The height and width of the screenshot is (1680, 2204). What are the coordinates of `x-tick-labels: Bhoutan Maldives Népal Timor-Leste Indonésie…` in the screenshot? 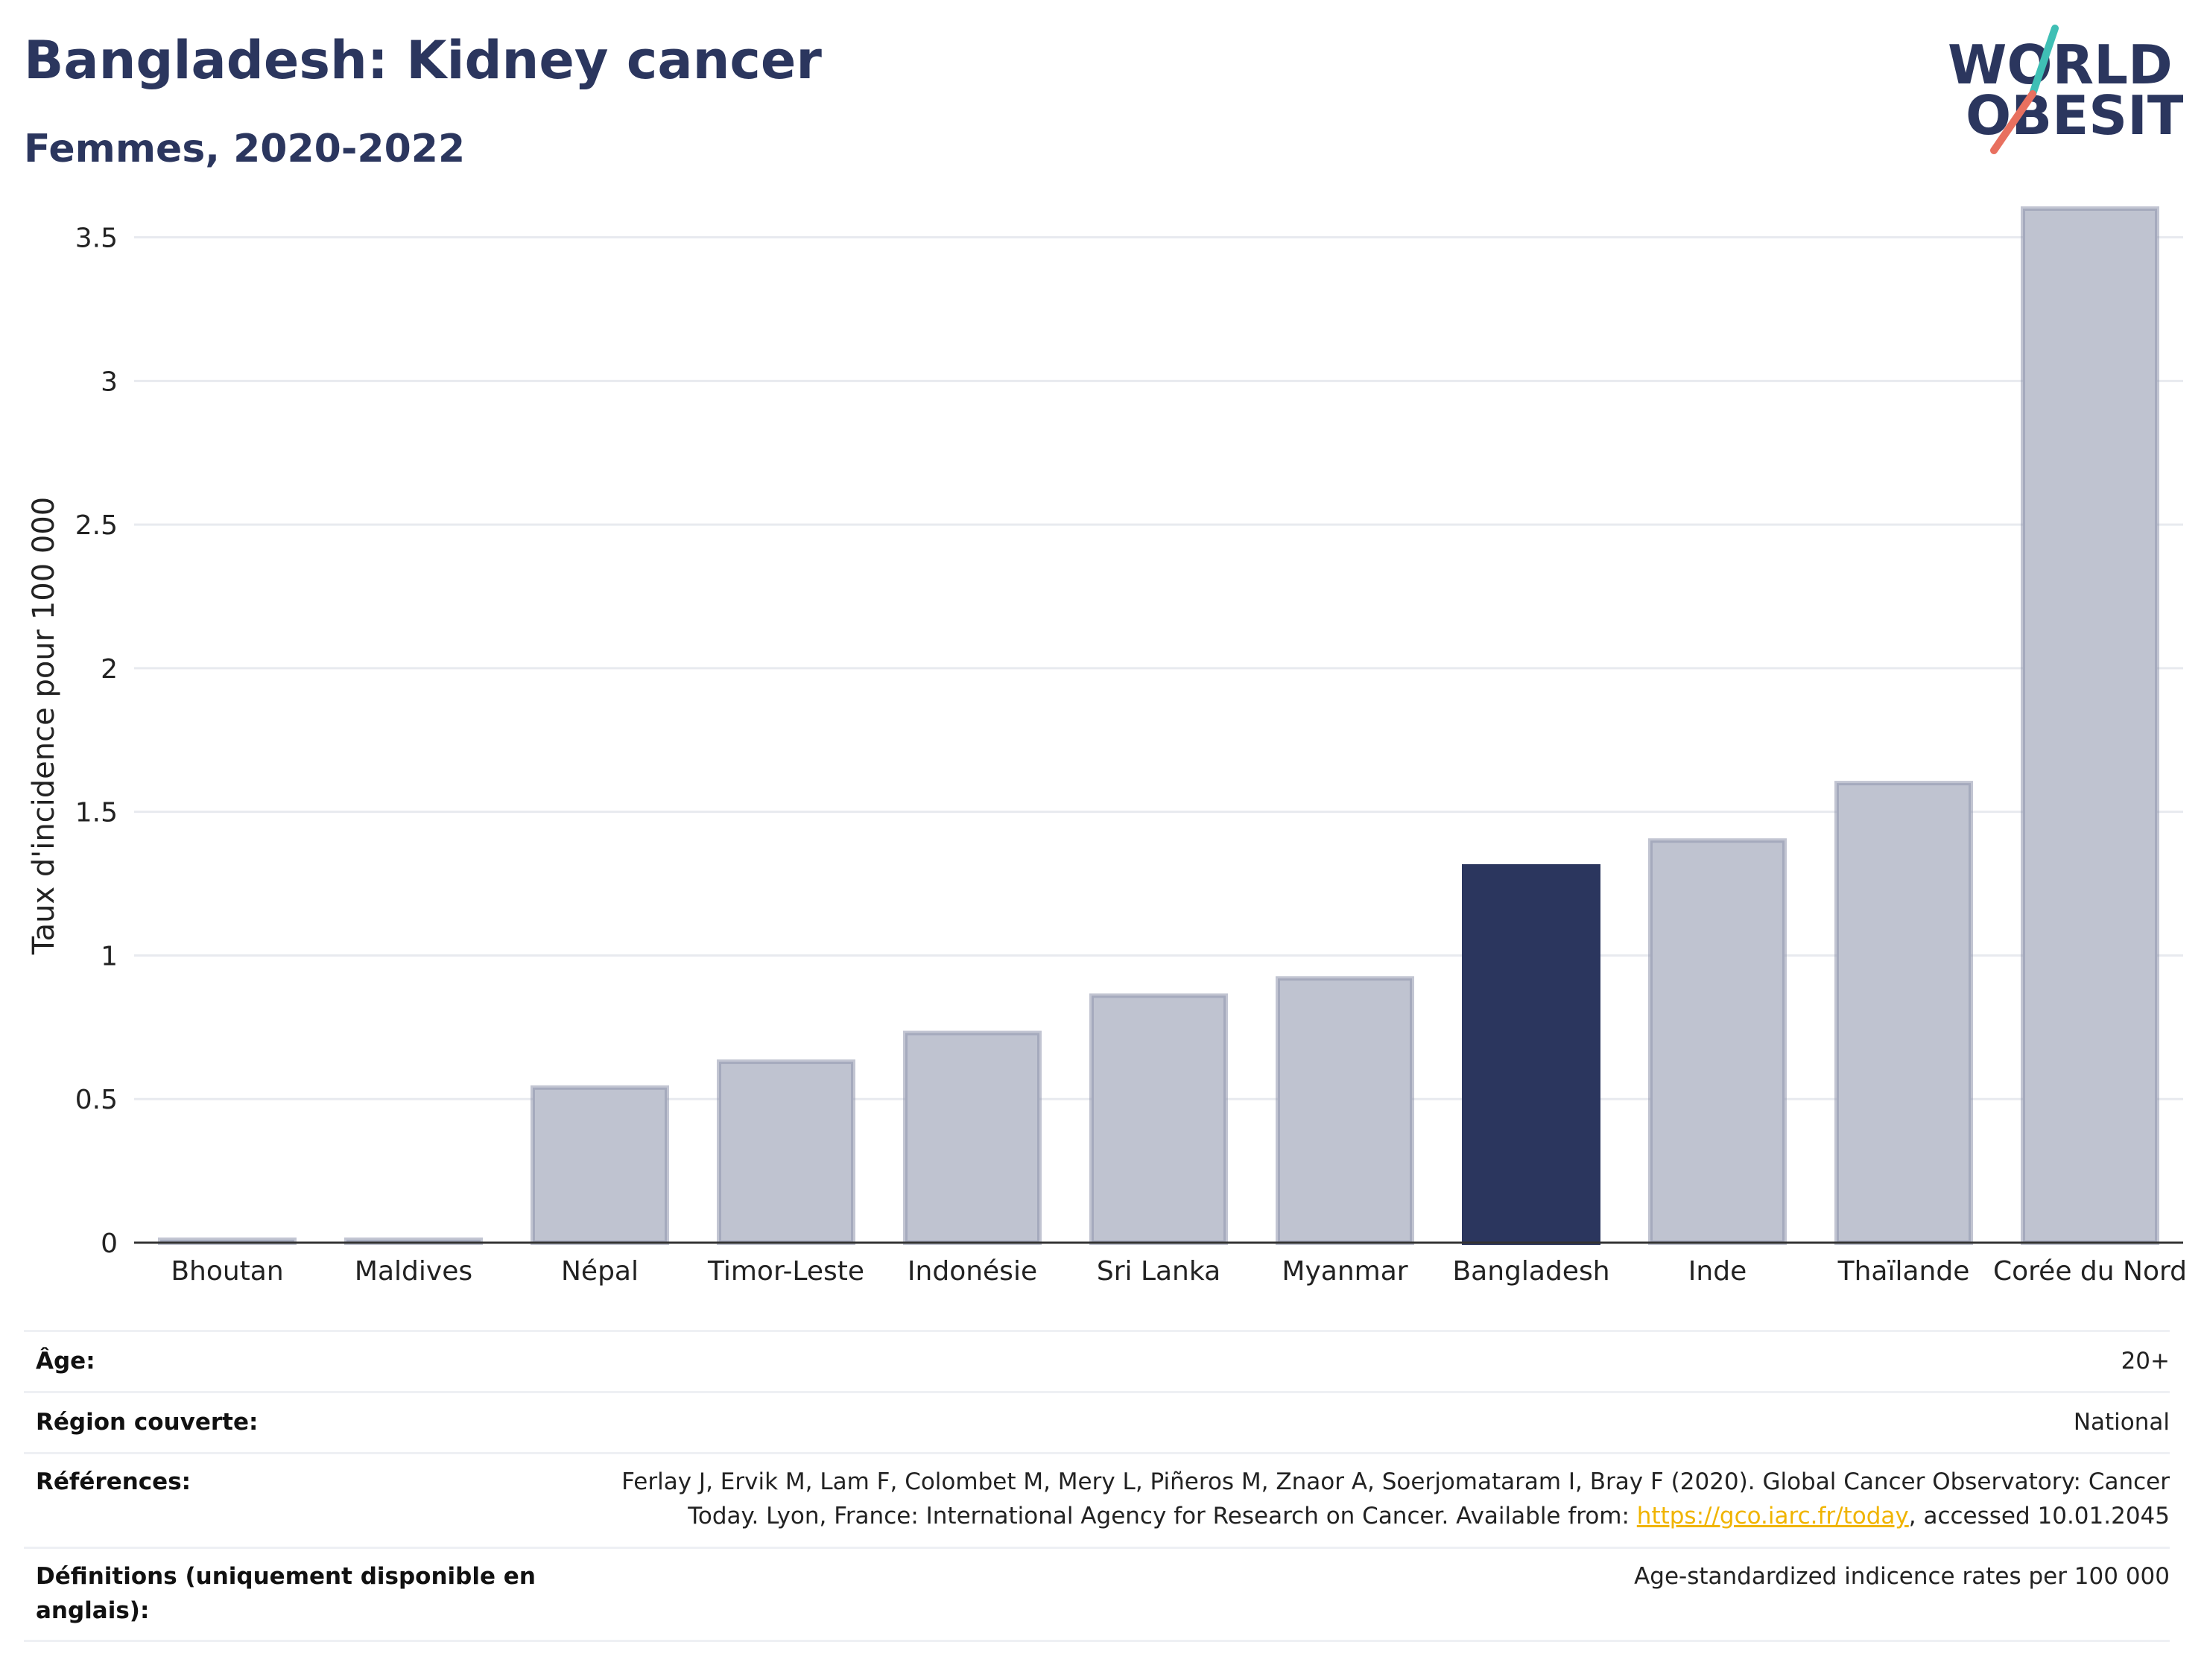 It's located at (1179, 1271).